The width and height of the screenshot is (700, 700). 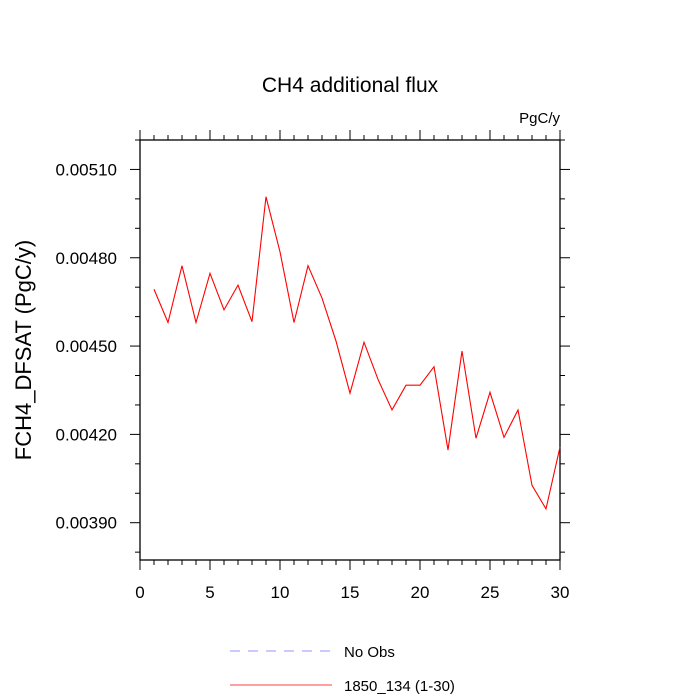 What do you see at coordinates (490, 592) in the screenshot?
I see `x-tick-label: 25` at bounding box center [490, 592].